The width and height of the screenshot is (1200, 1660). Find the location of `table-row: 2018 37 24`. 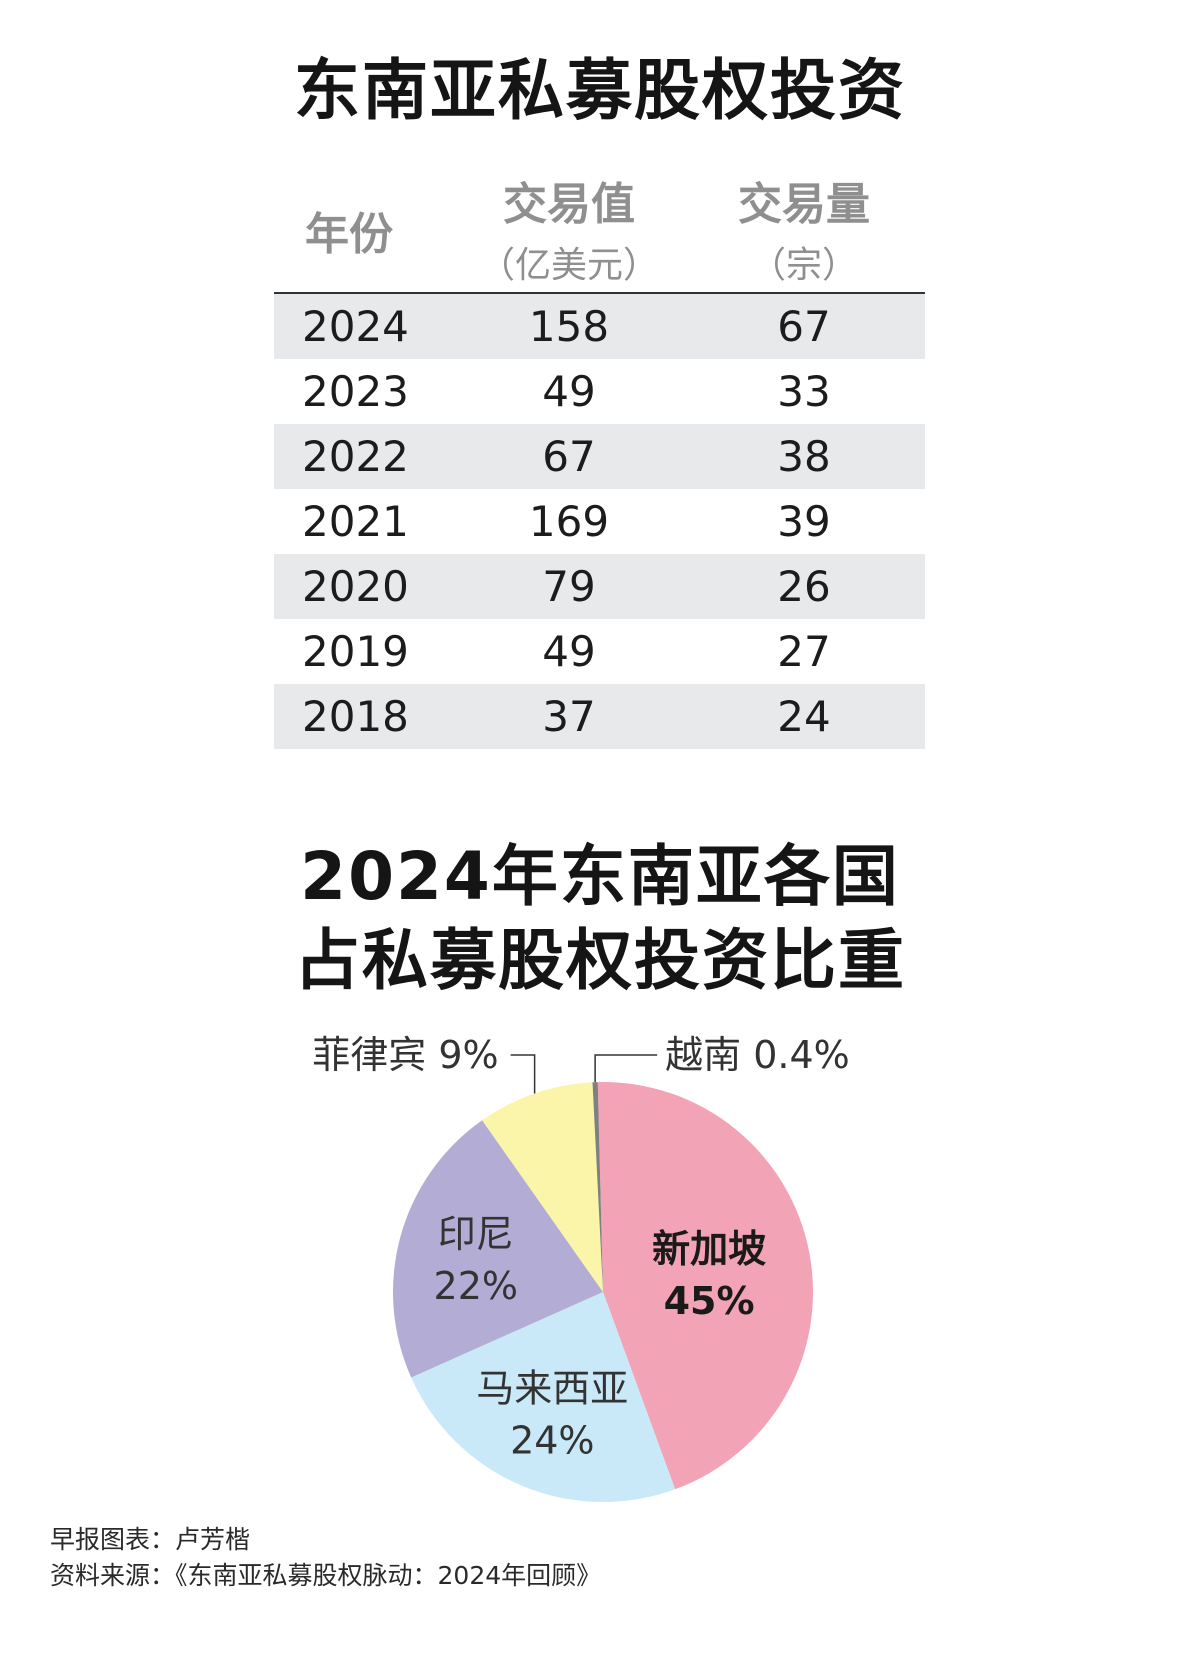

table-row: 2018 37 24 is located at coordinates (599, 716).